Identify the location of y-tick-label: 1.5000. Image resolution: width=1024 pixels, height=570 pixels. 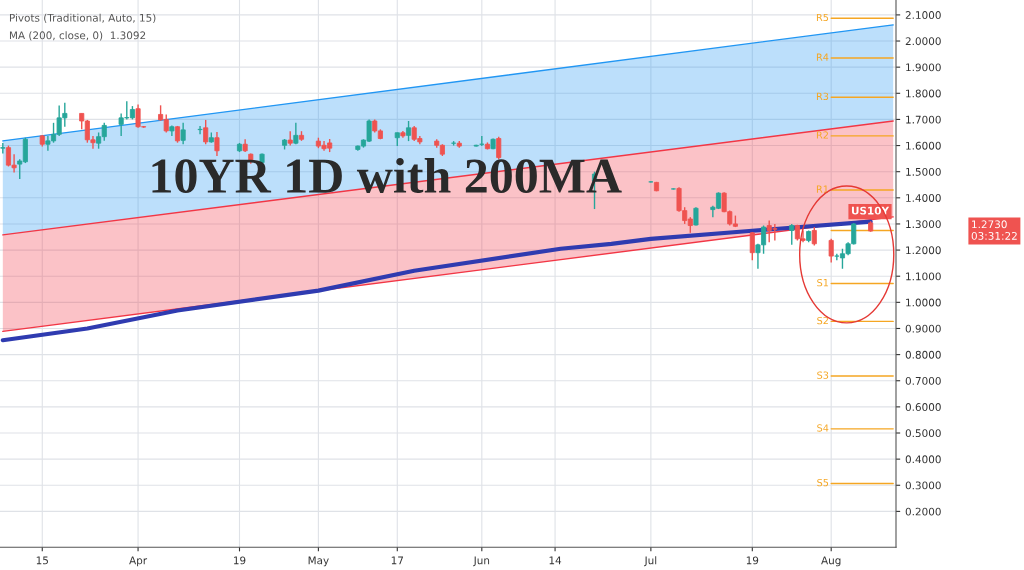
(923, 171).